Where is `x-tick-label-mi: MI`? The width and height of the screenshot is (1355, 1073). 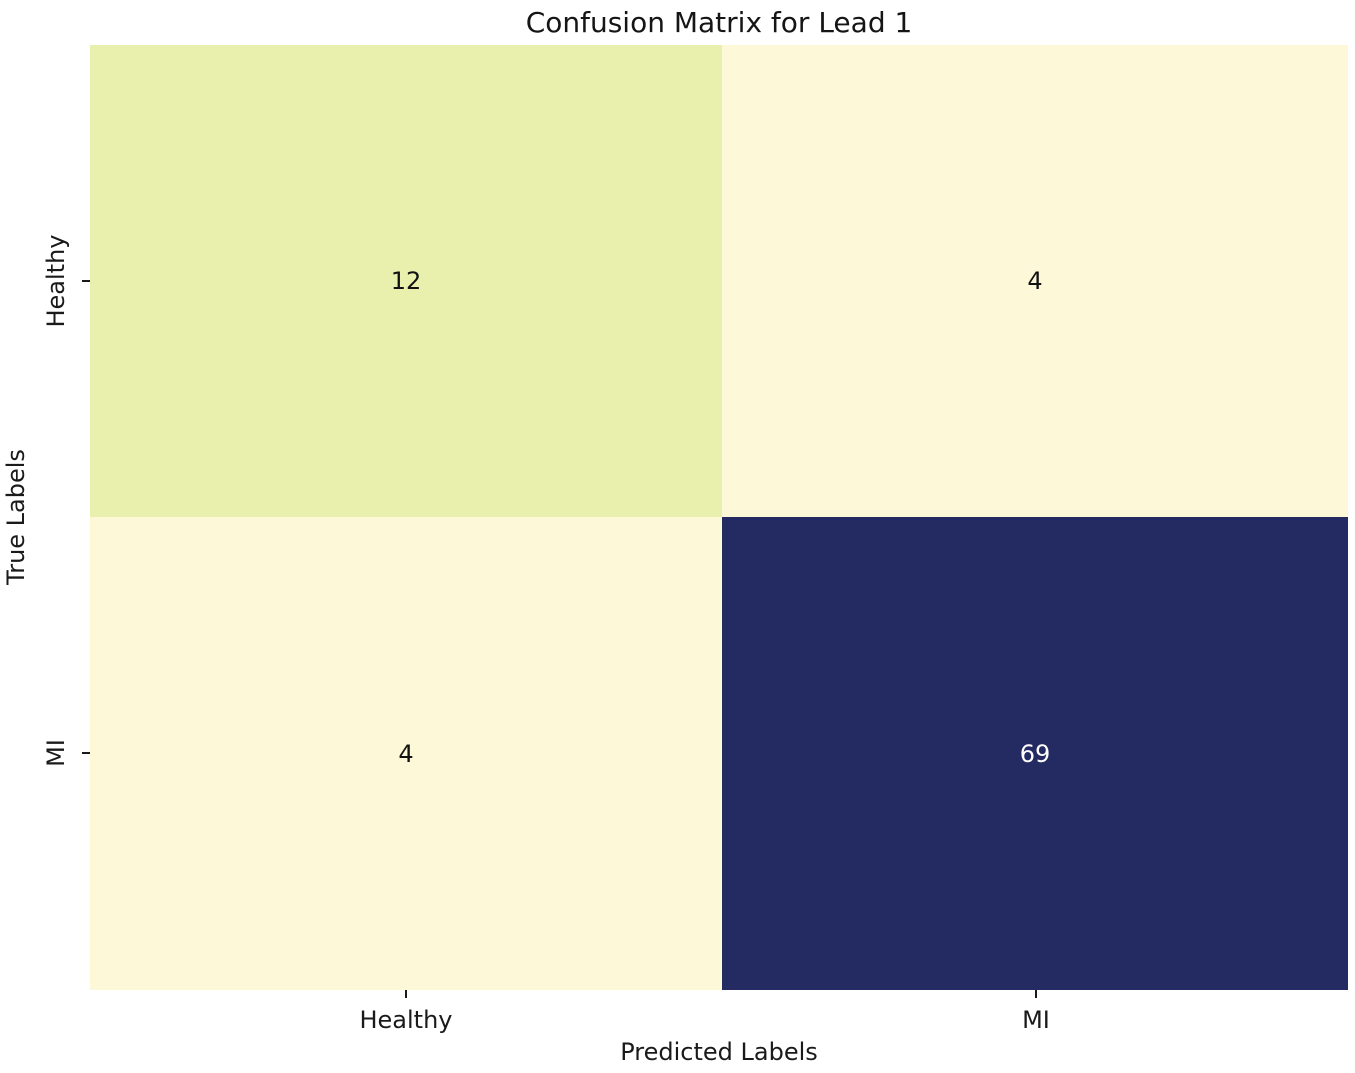
x-tick-label-mi: MI is located at coordinates (1036, 1020).